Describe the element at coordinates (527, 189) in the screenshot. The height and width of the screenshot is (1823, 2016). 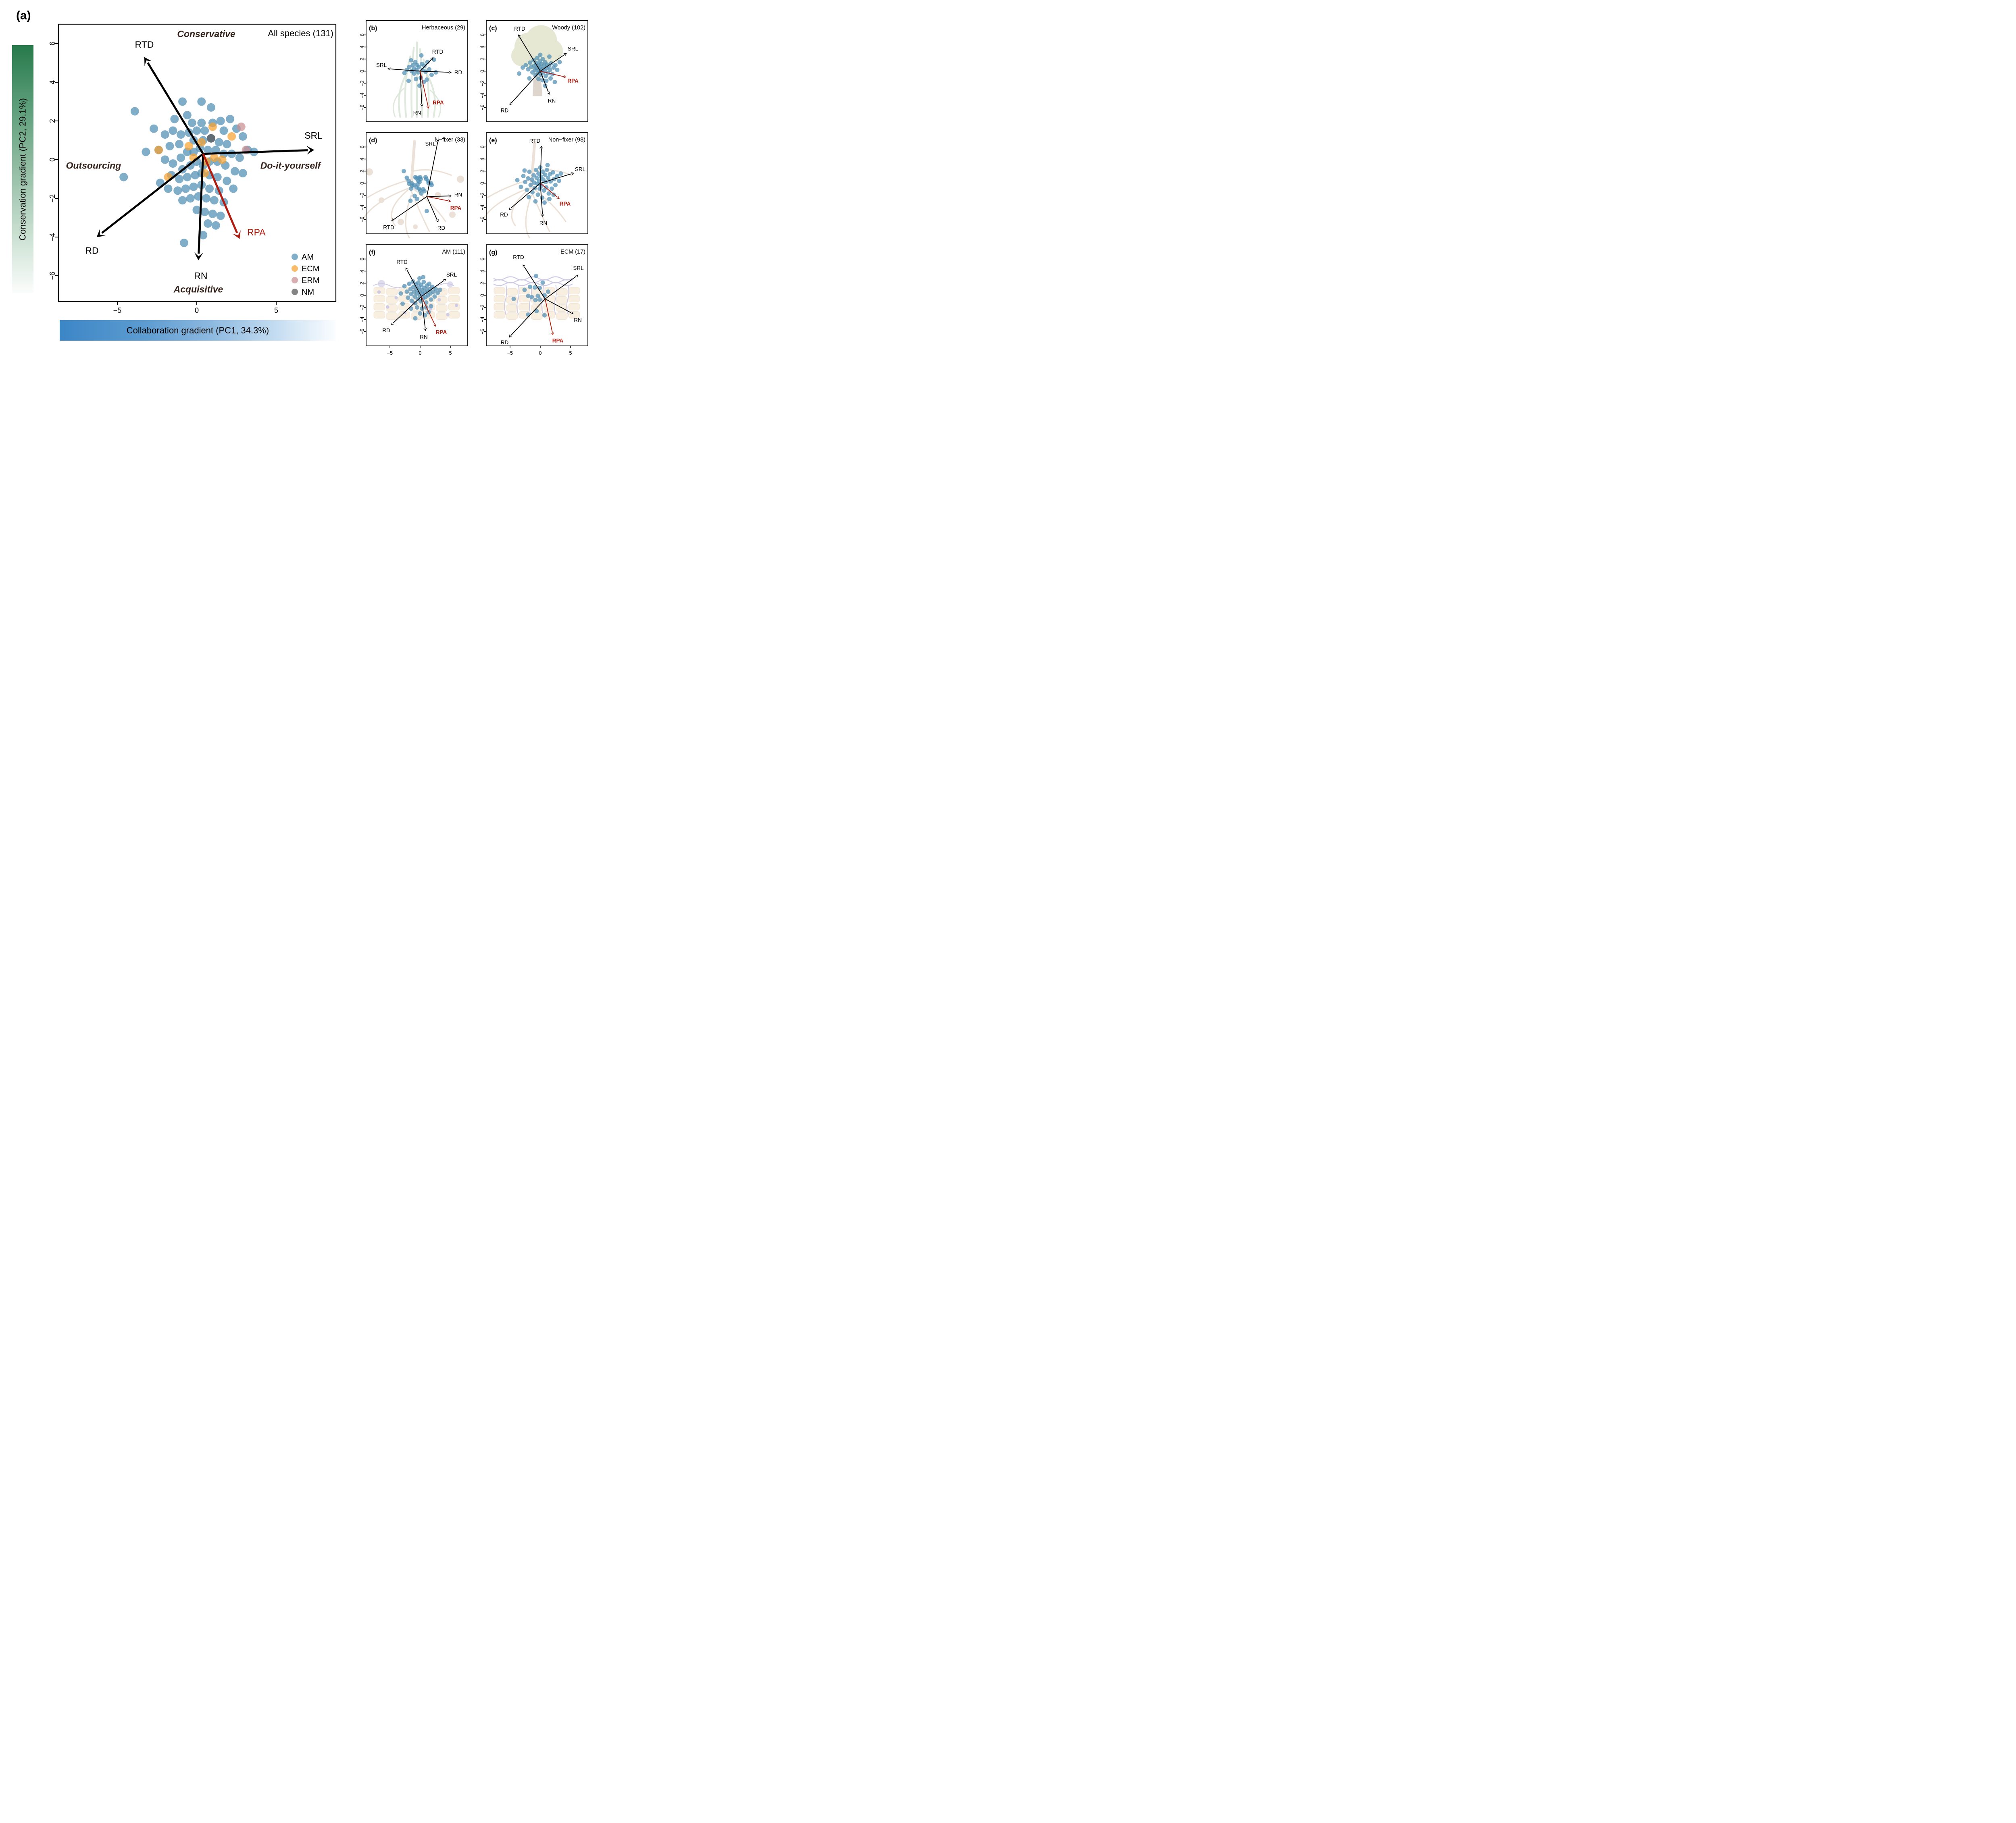
I see `watermark-roots` at that location.